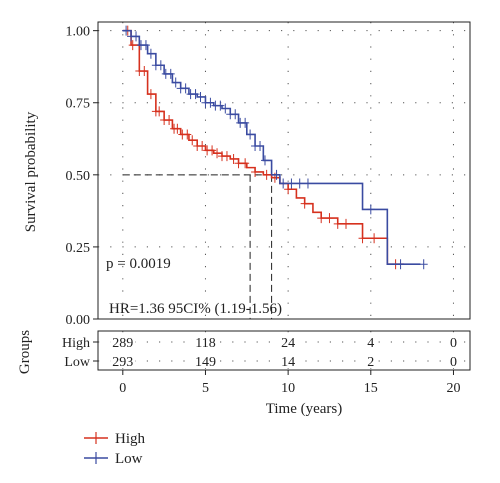  What do you see at coordinates (78, 248) in the screenshot?
I see `y-tick-label: 0.25` at bounding box center [78, 248].